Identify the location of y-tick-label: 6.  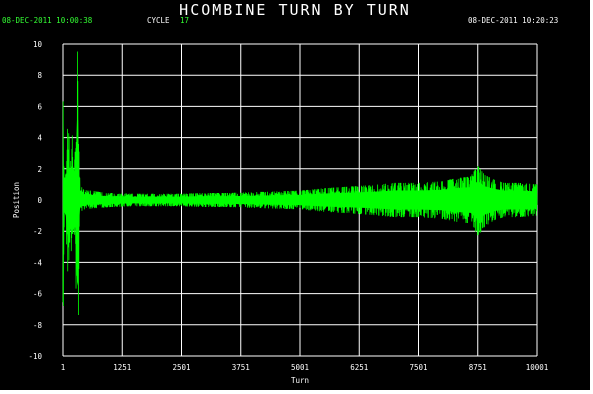
(39, 106).